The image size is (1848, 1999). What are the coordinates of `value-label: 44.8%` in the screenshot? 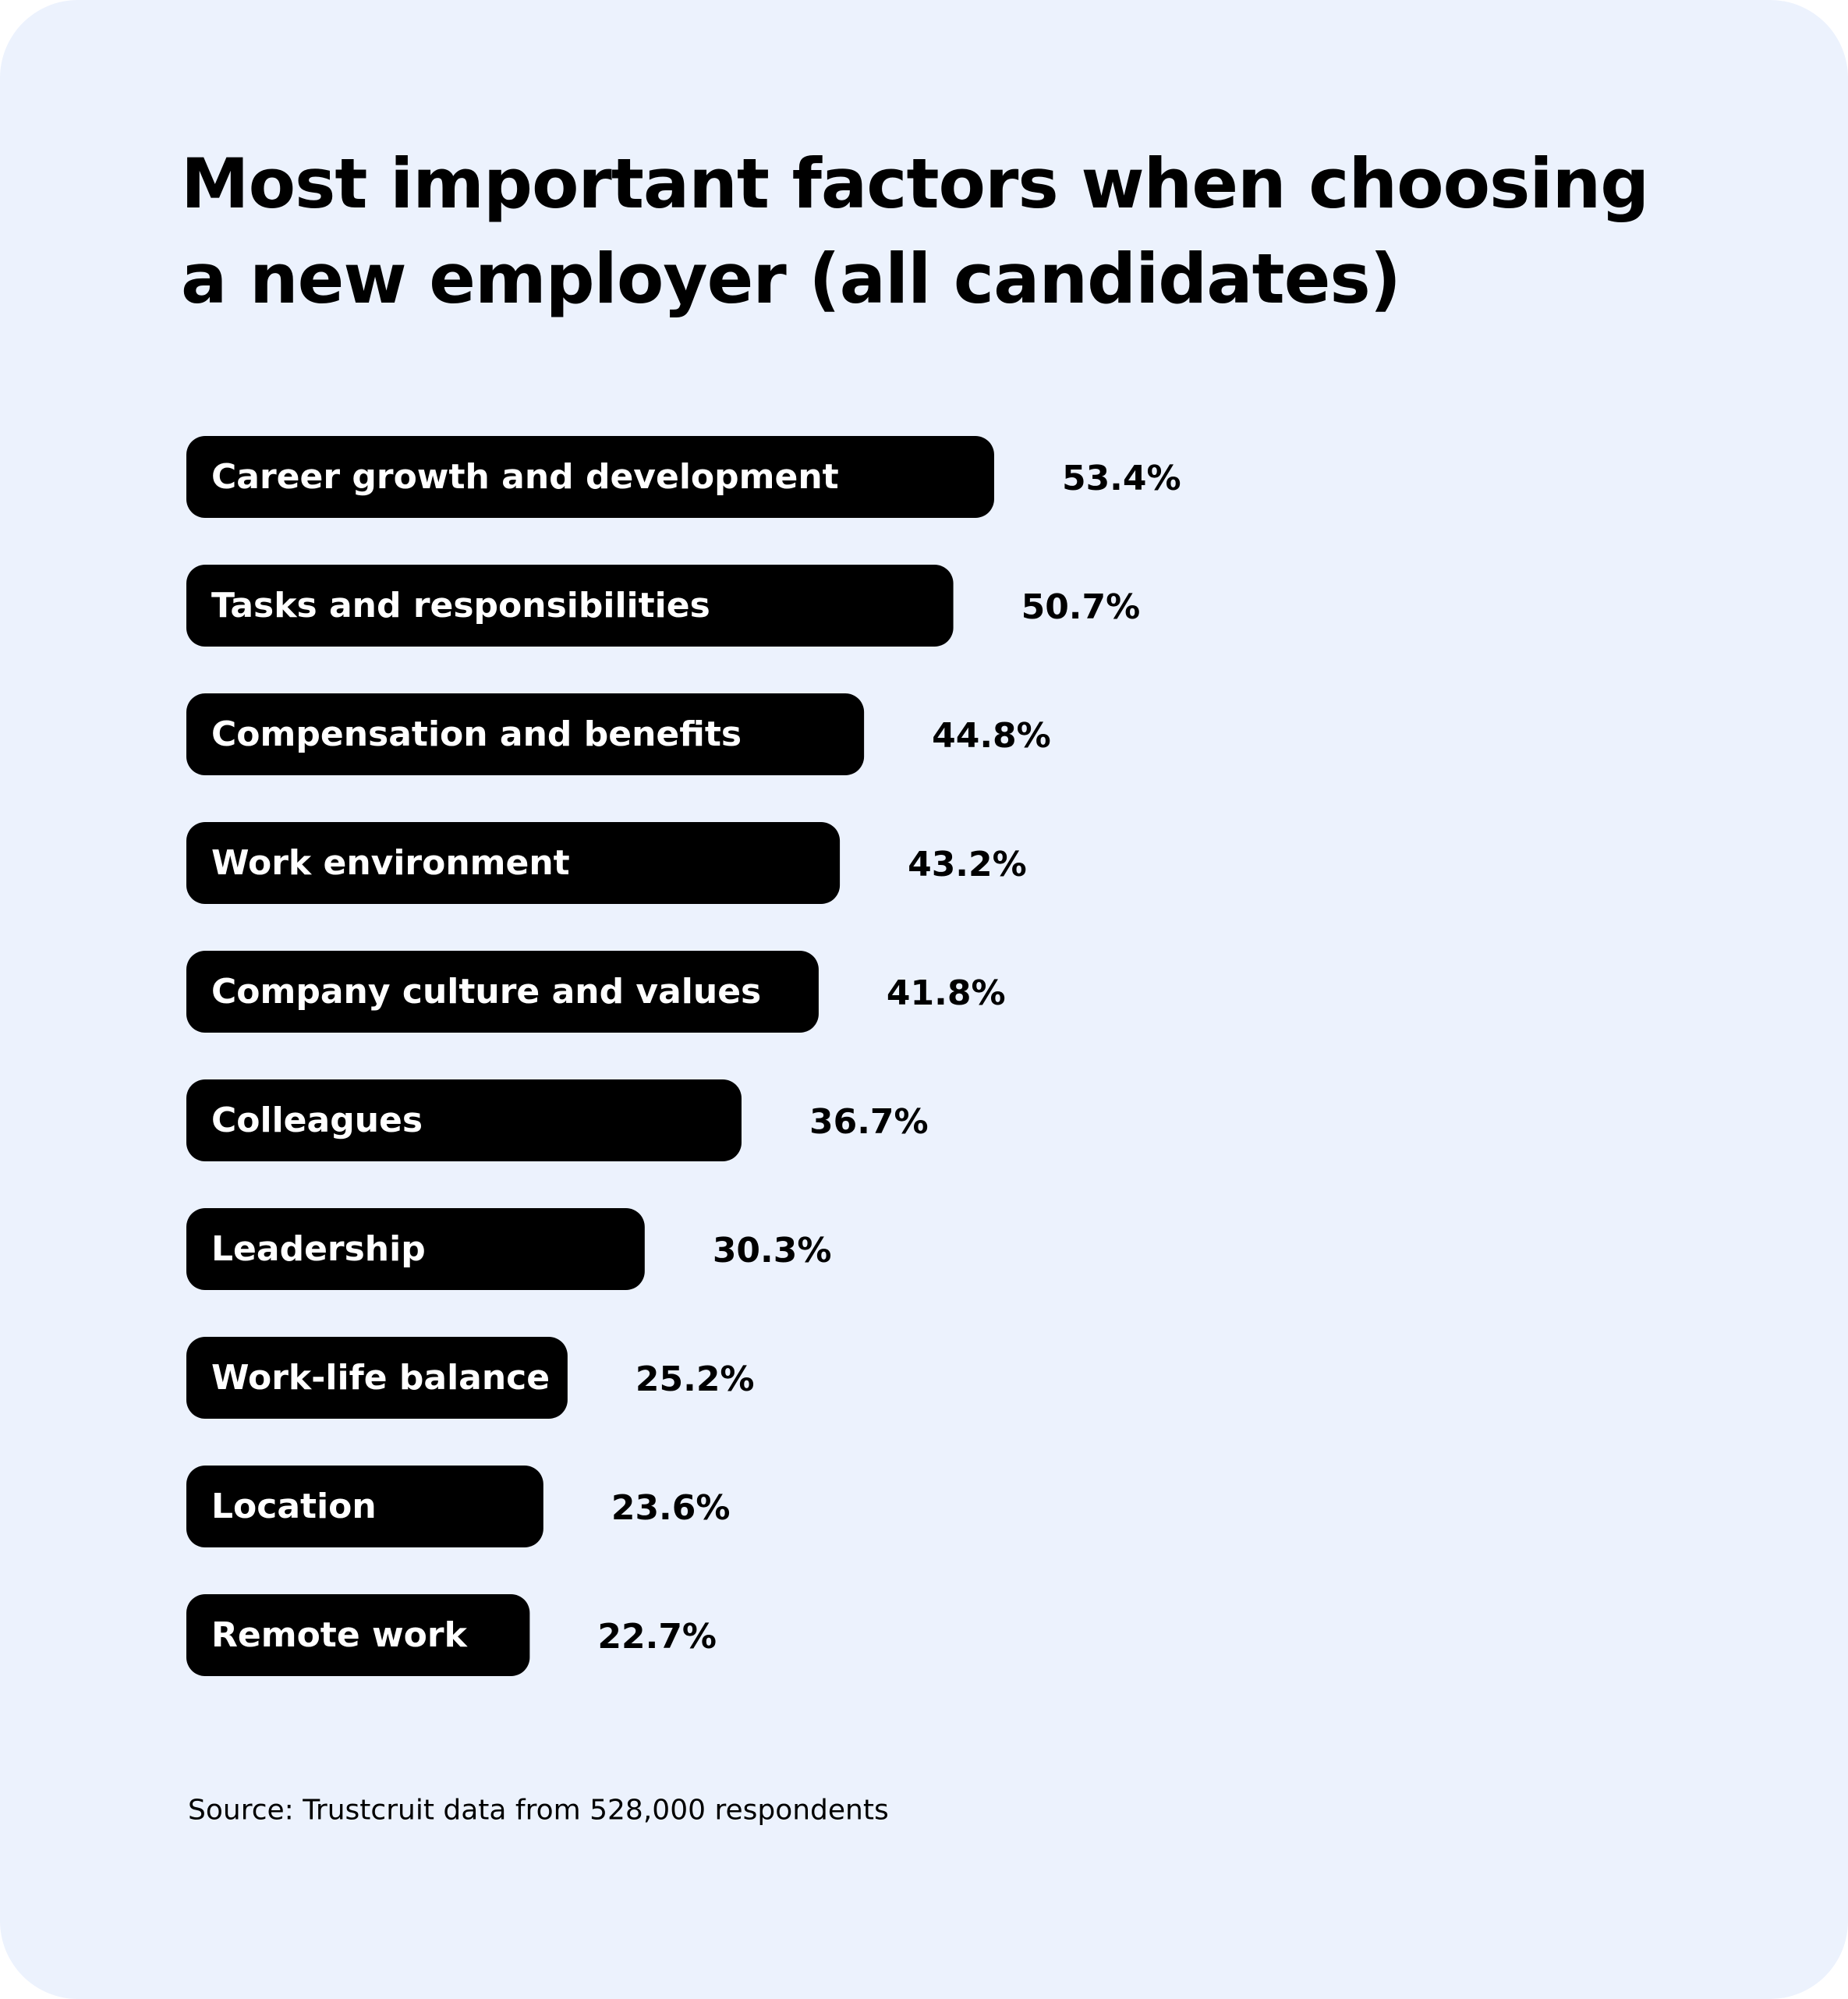 It's located at (992, 736).